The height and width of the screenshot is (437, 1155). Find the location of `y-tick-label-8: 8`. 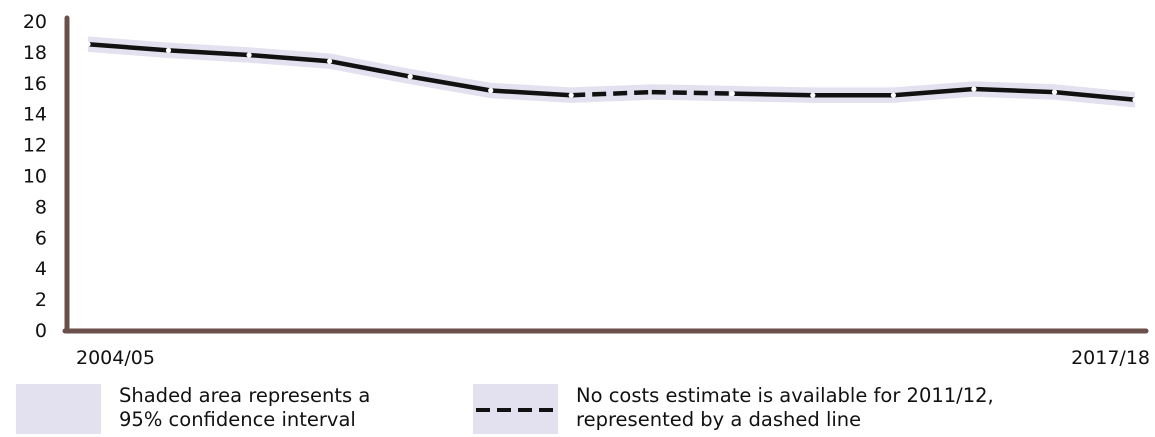

y-tick-label-8: 8 is located at coordinates (41, 207).